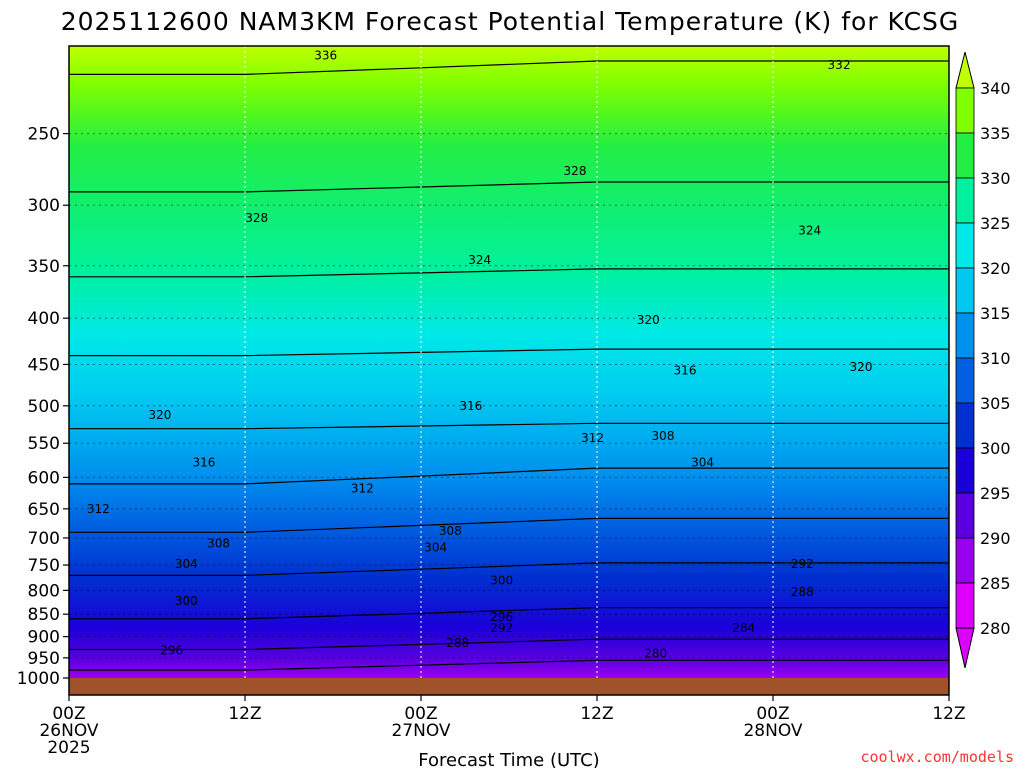  Describe the element at coordinates (995, 223) in the screenshot. I see `colorbar-tick-label: 325` at that location.